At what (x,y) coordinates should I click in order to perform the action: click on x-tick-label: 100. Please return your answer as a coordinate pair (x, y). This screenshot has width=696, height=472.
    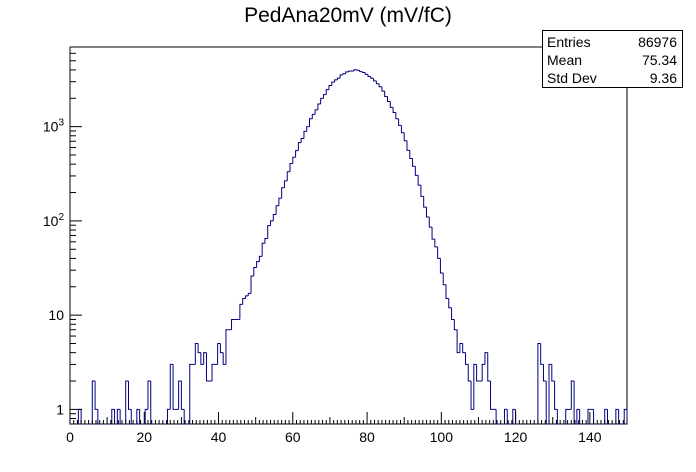
    Looking at the image, I should click on (442, 437).